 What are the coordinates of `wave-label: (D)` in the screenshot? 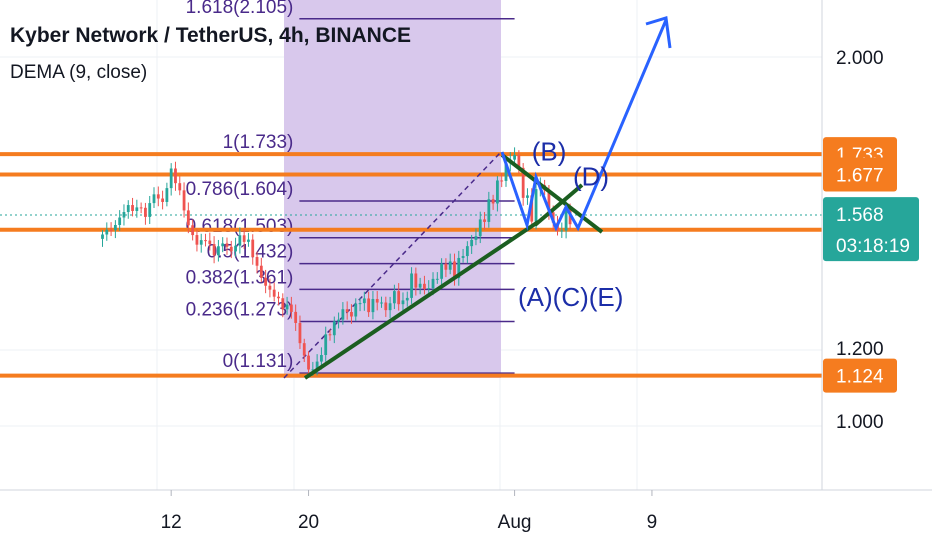 It's located at (591, 177).